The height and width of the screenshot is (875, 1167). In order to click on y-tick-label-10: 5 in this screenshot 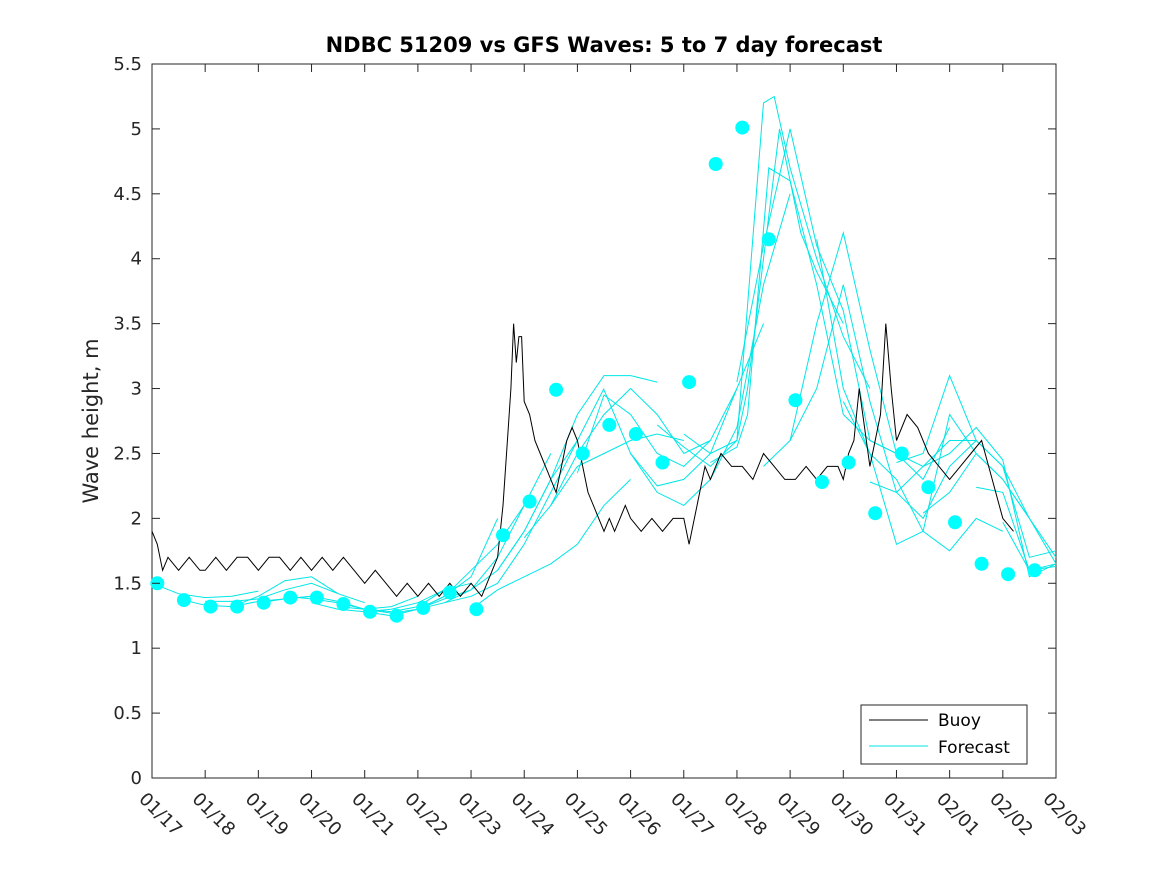, I will do `click(136, 129)`.